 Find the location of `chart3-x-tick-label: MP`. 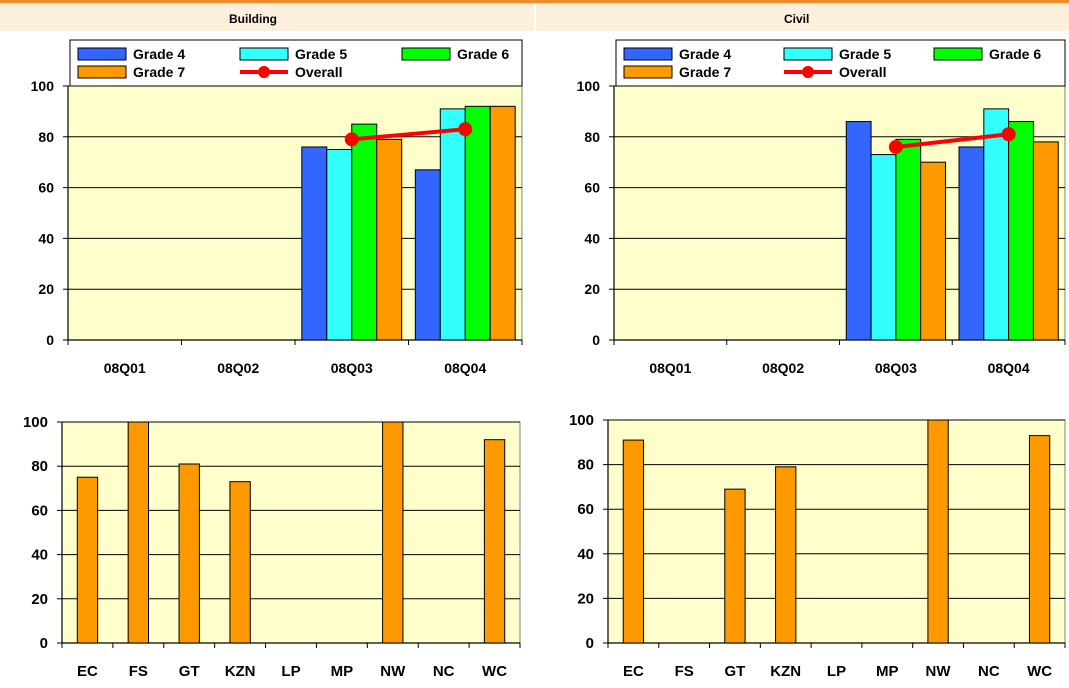

chart3-x-tick-label: MP is located at coordinates (342, 671).